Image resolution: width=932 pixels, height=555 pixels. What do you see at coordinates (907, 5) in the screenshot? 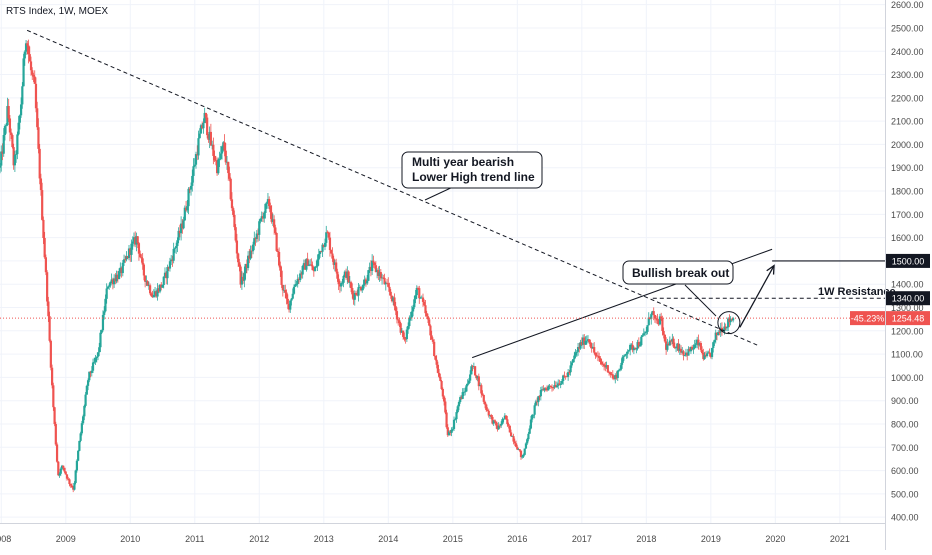
I see `y-tick-label: 2600.00` at bounding box center [907, 5].